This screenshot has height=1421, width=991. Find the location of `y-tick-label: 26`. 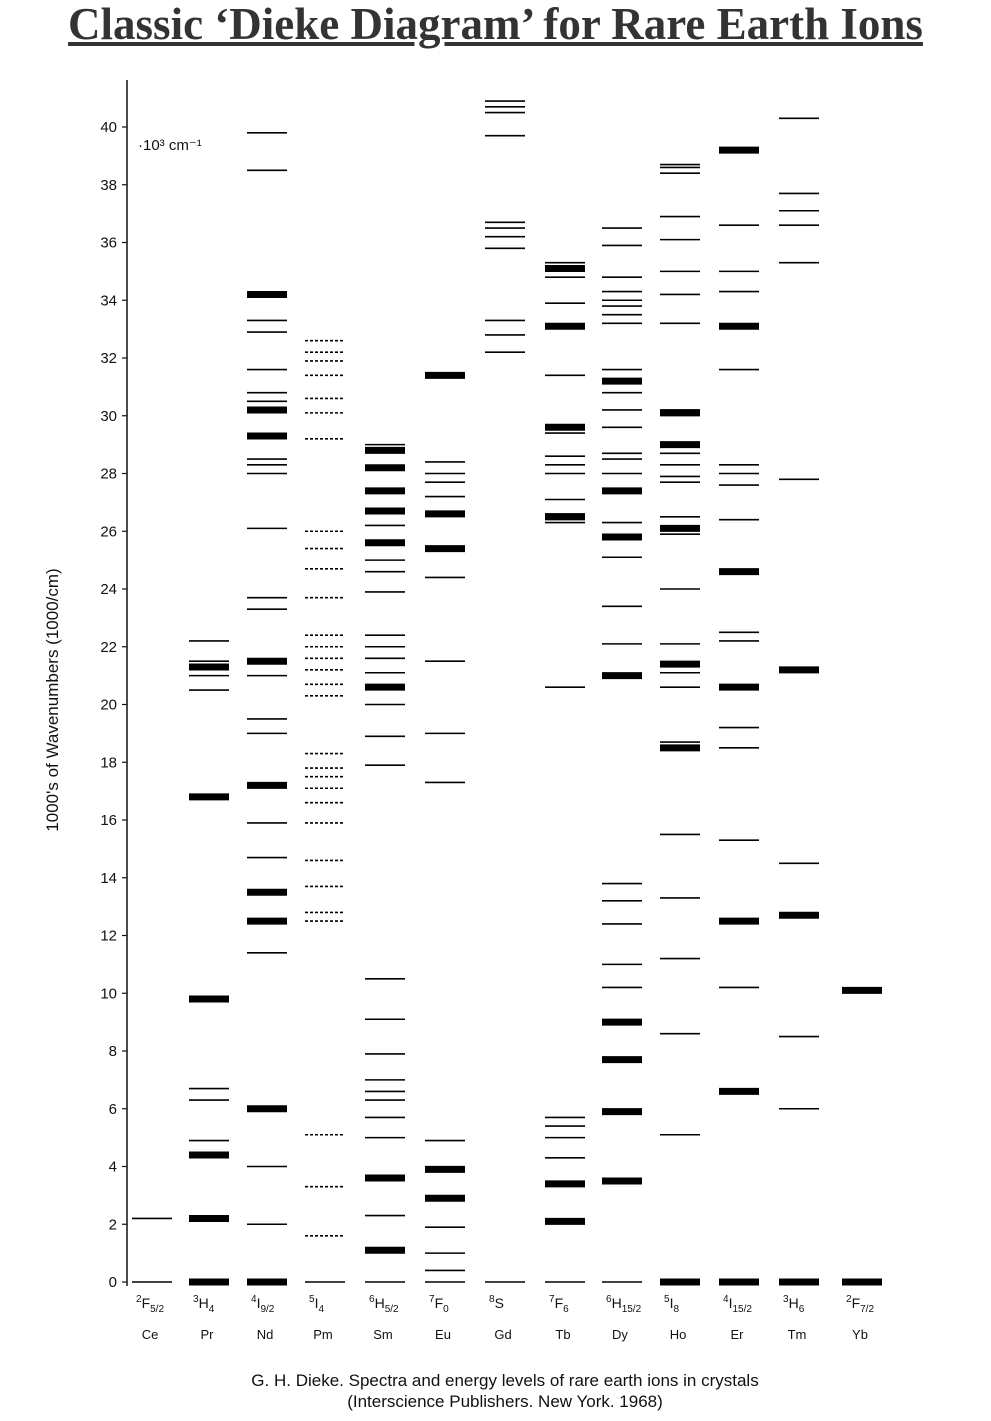

y-tick-label: 26 is located at coordinates (108, 531).